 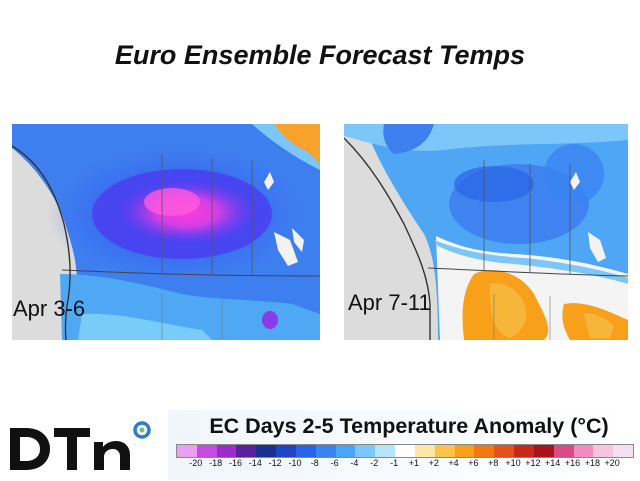 I want to click on legend-tick-label: +18, so click(x=592, y=463).